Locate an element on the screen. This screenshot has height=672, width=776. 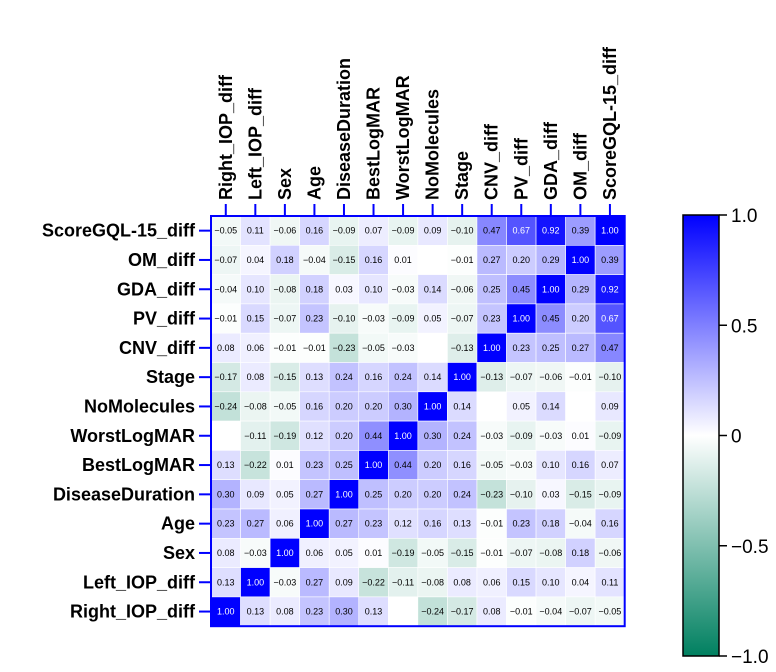
cell-value-label: 0.06 is located at coordinates (492, 582).